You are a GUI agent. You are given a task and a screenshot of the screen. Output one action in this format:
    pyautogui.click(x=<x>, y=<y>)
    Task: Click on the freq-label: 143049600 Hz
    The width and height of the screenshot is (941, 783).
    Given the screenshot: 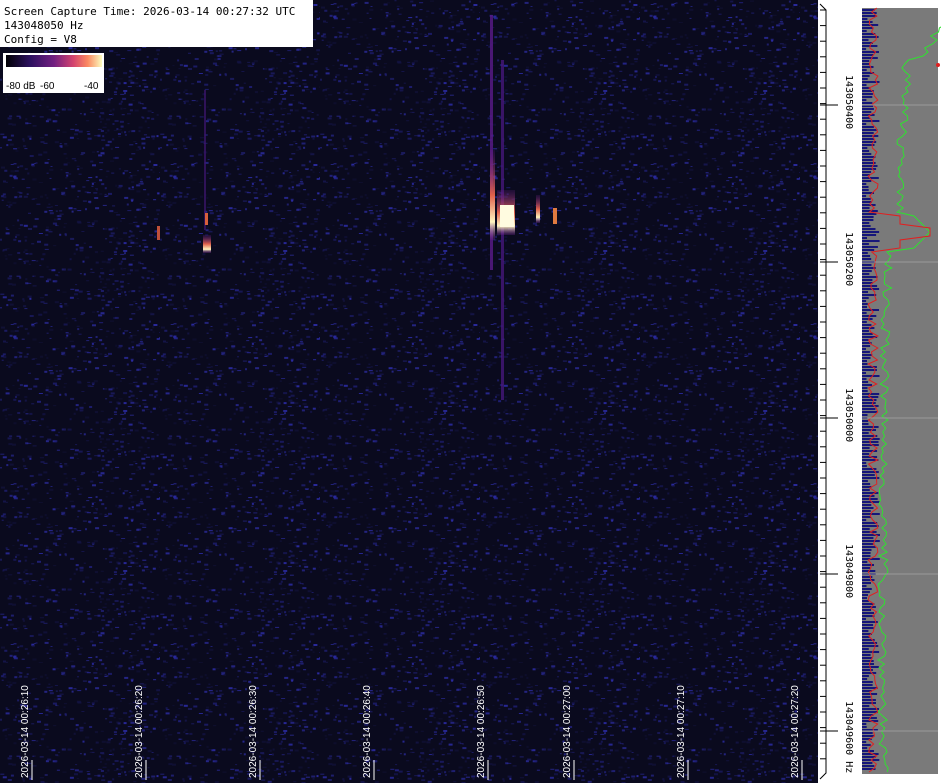 What is the action you would take?
    pyautogui.click(x=848, y=737)
    